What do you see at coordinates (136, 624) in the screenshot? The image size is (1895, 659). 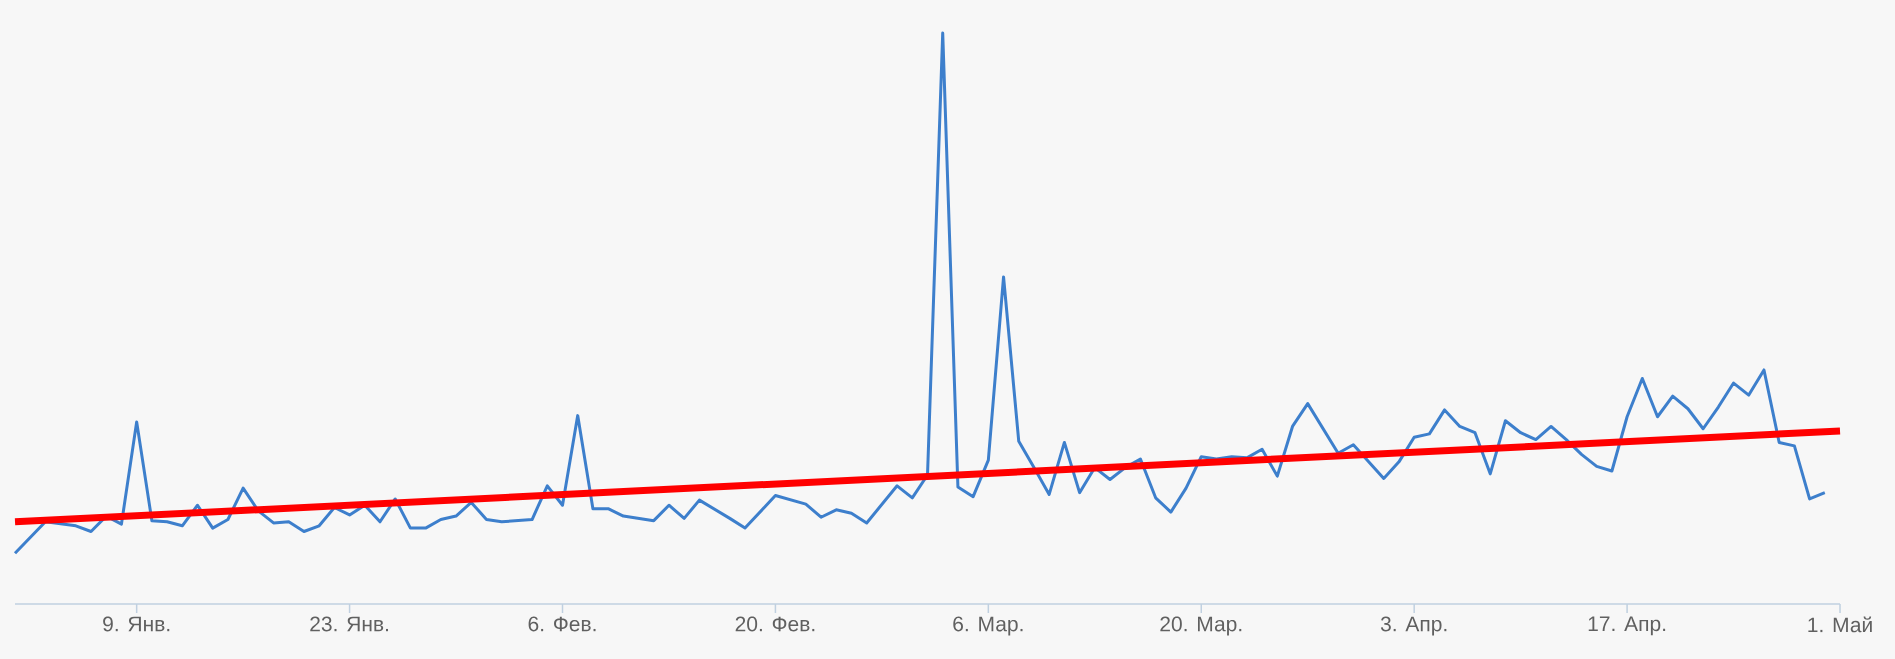 I see `x-tick-label: 9. Янв.` at bounding box center [136, 624].